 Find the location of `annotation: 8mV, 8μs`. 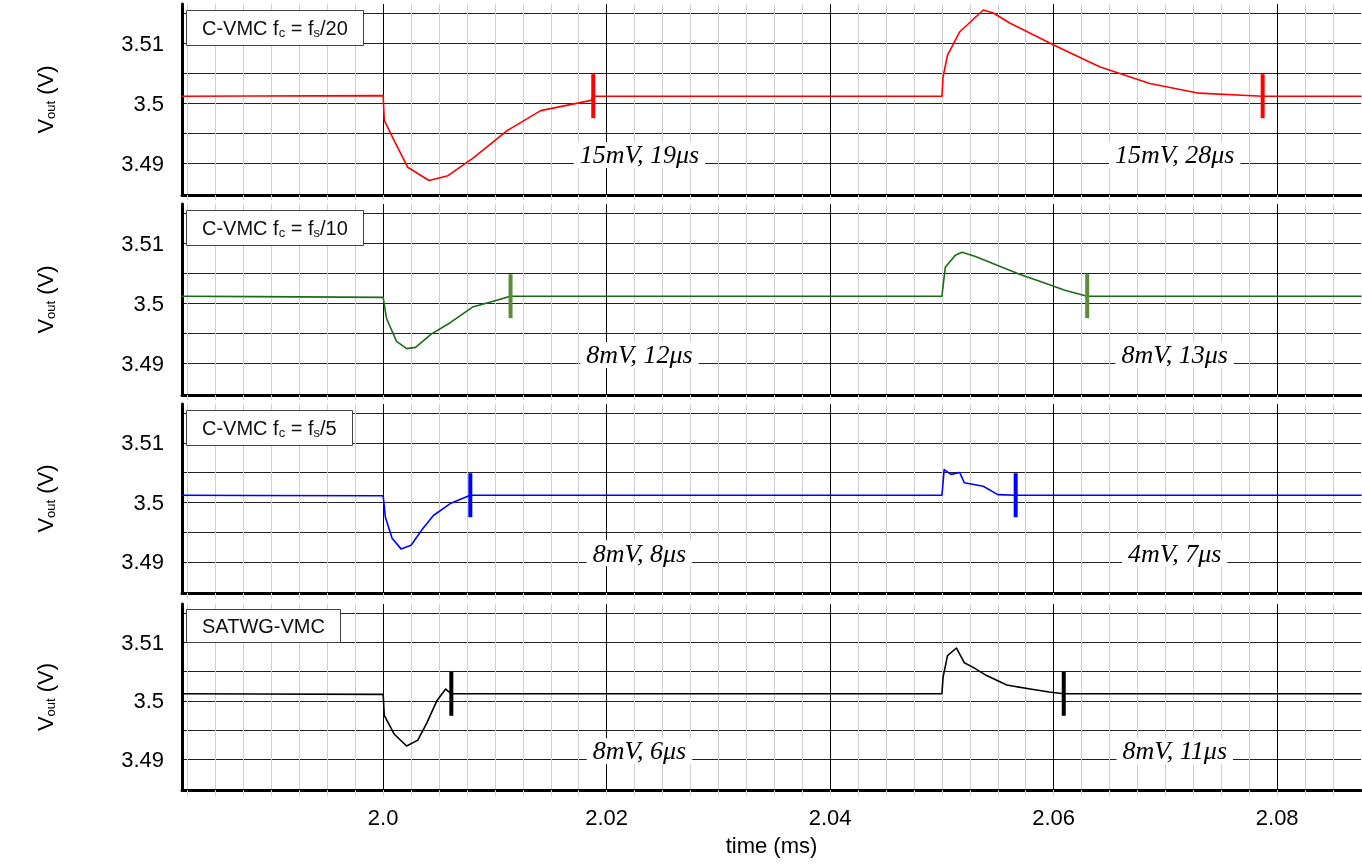

annotation: 8mV, 8μs is located at coordinates (639, 553).